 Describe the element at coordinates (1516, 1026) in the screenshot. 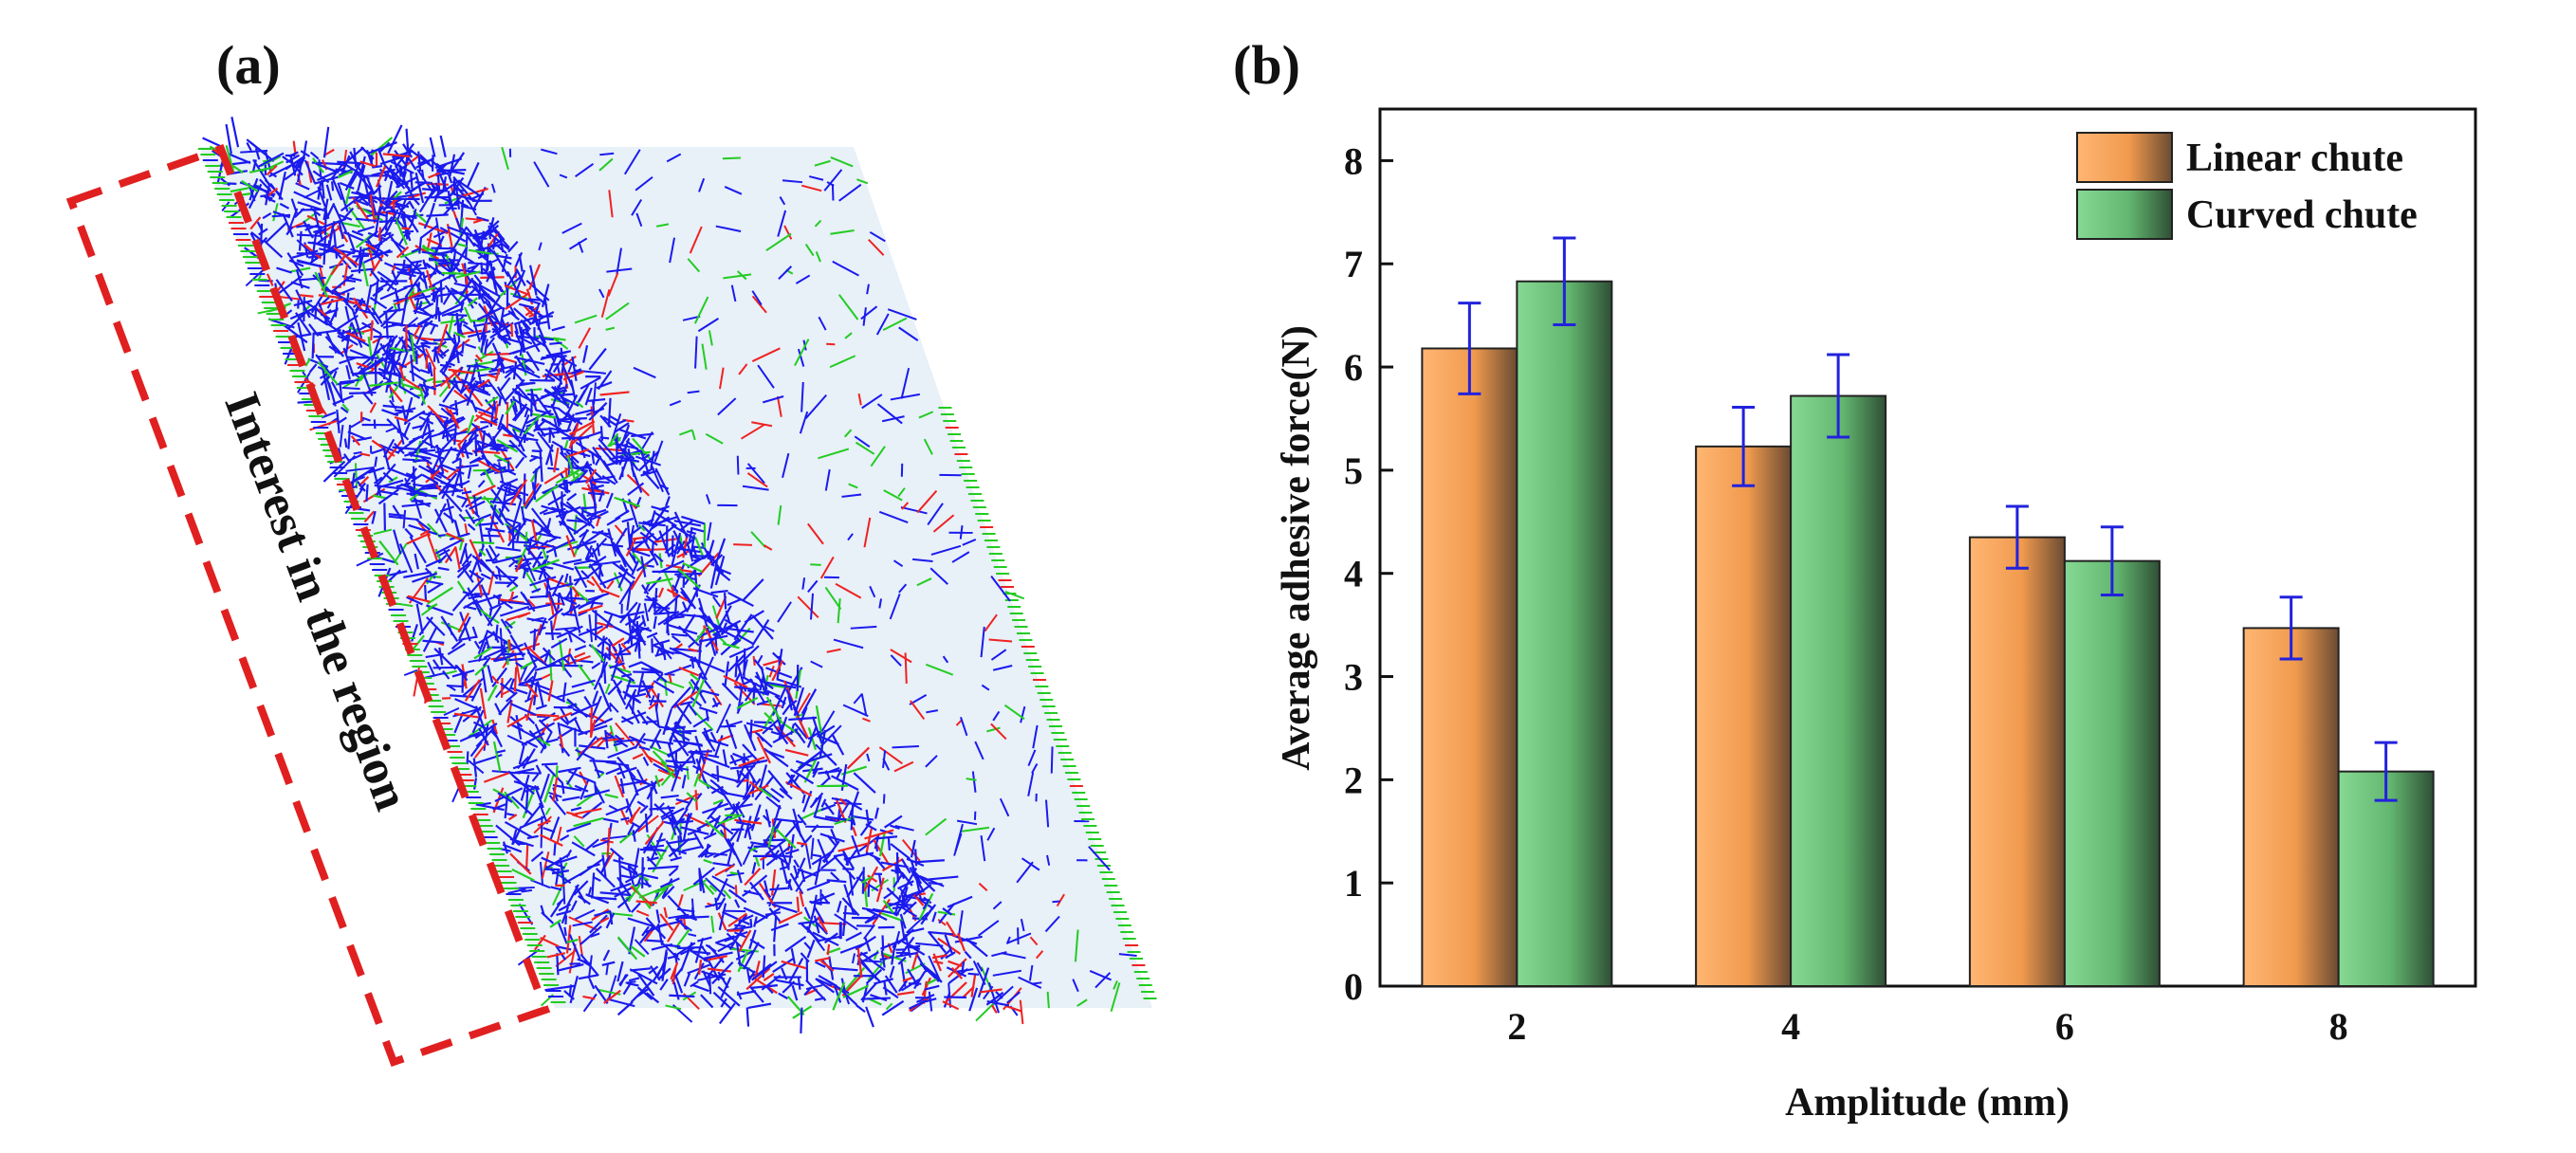

I see `x-tick-label: 2` at that location.